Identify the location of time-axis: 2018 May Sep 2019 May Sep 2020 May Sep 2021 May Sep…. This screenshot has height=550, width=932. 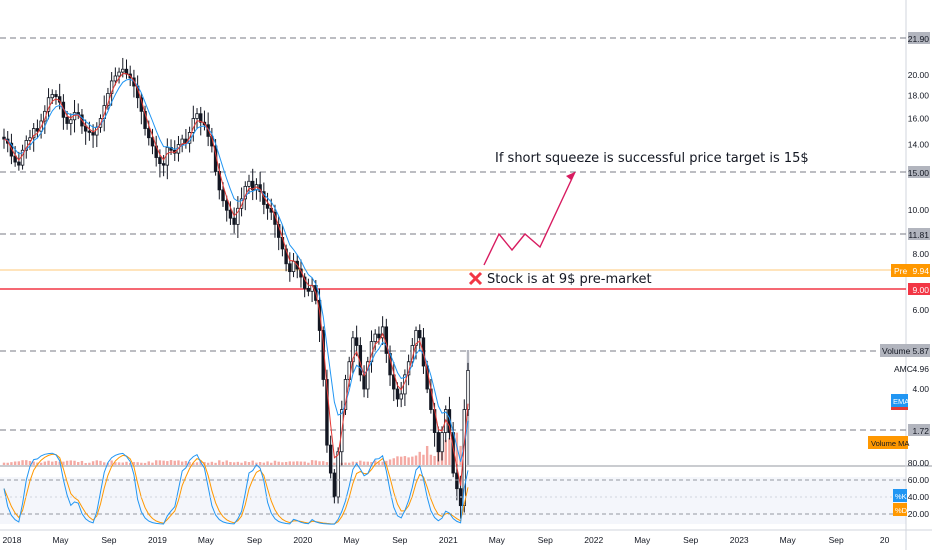
(446, 540).